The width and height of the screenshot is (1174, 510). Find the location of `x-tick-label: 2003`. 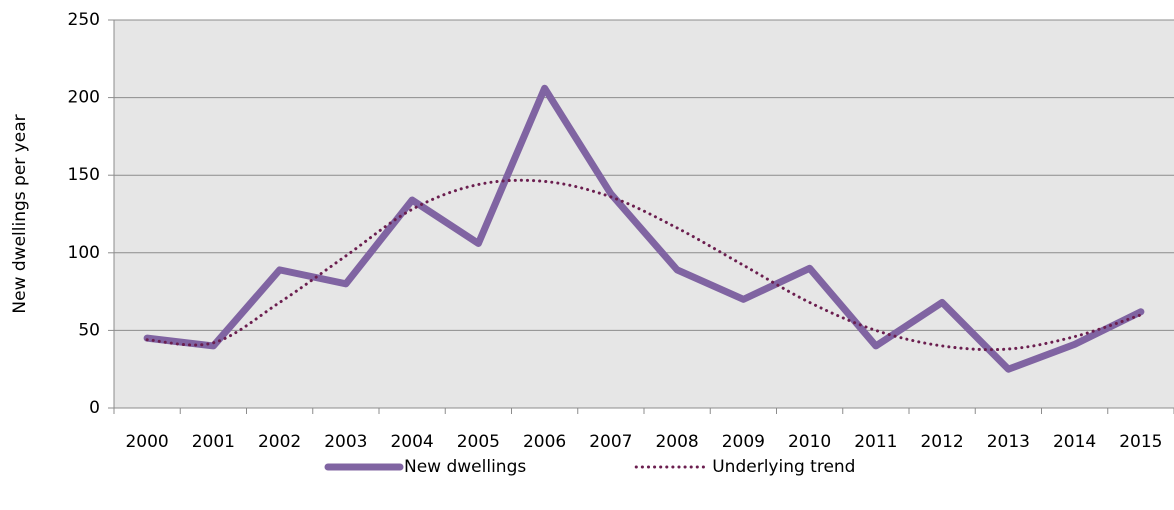

x-tick-label: 2003 is located at coordinates (345, 442).